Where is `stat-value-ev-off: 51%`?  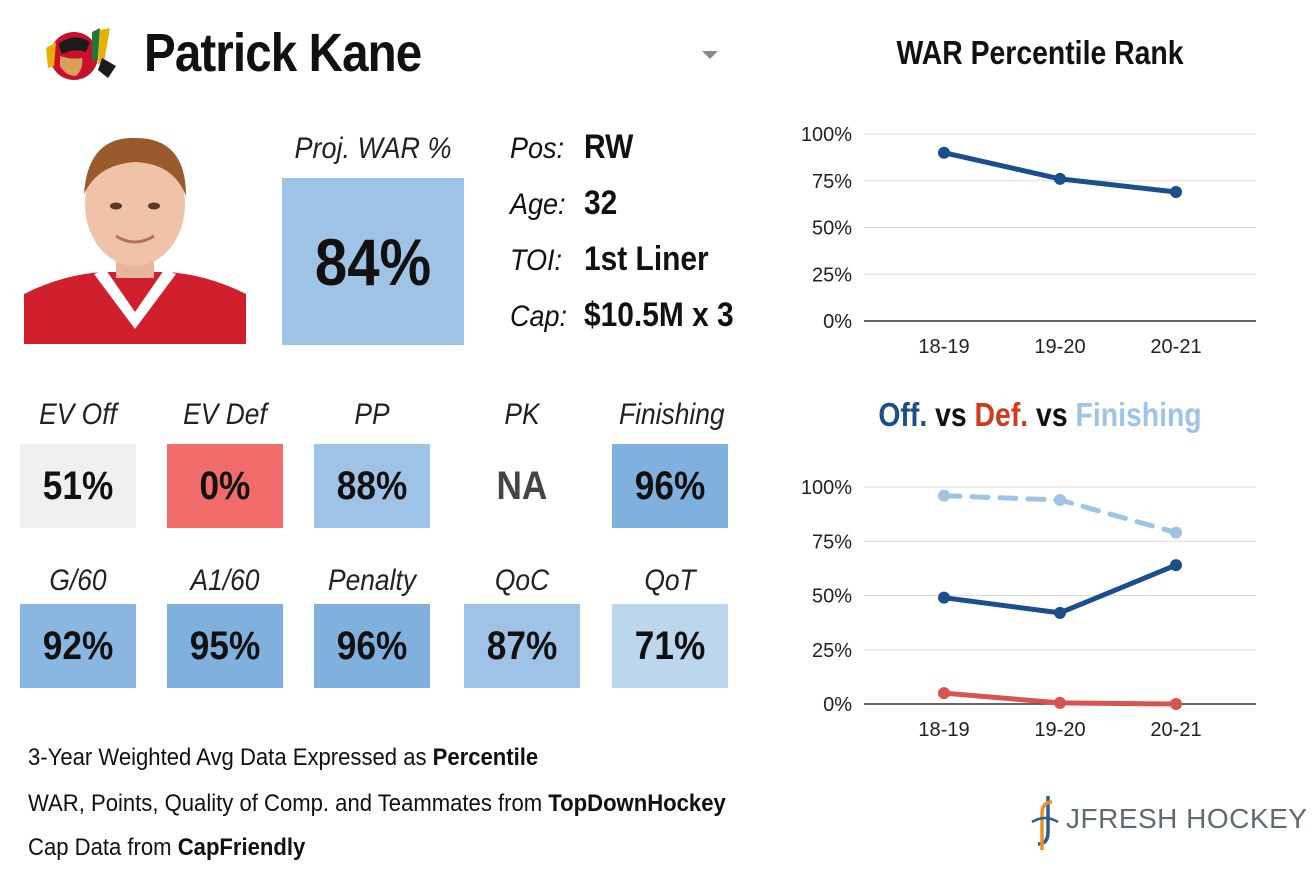
stat-value-ev-off: 51% is located at coordinates (78, 485).